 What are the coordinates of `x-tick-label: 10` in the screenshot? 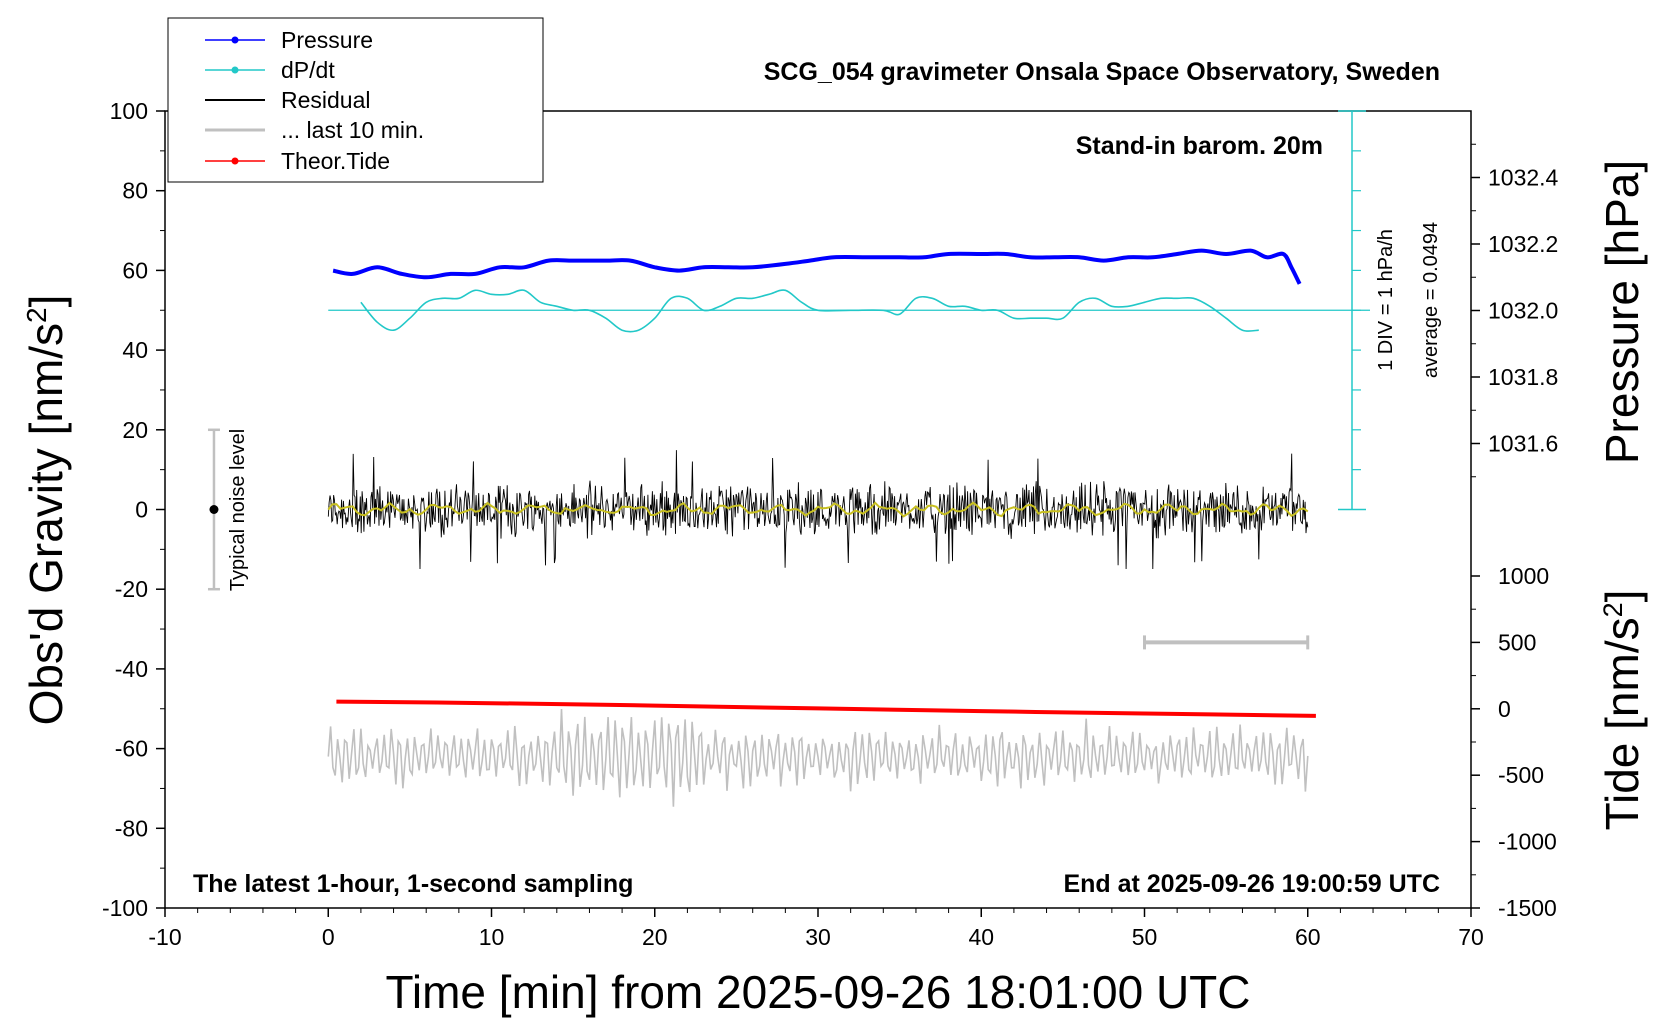 It's located at (492, 937).